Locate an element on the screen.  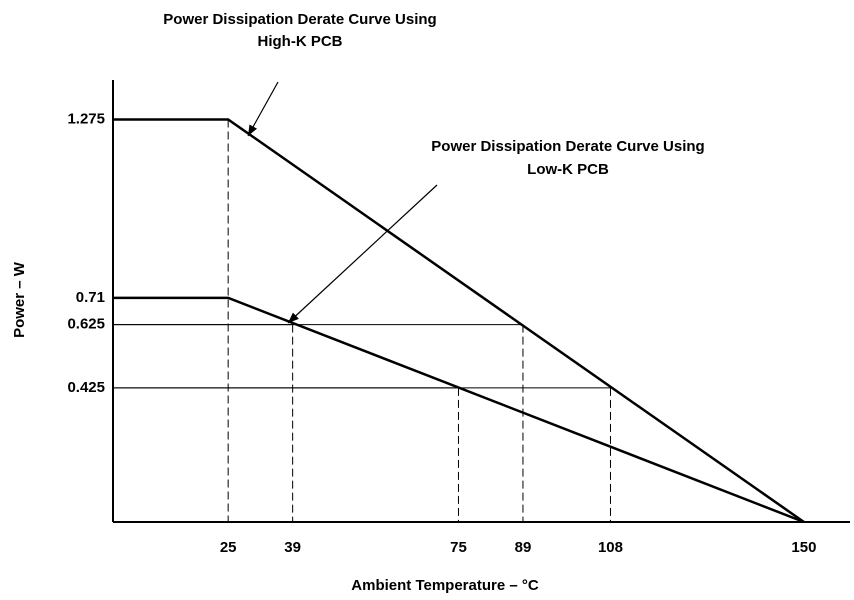
y-tick-label: 0.71 is located at coordinates (90, 297).